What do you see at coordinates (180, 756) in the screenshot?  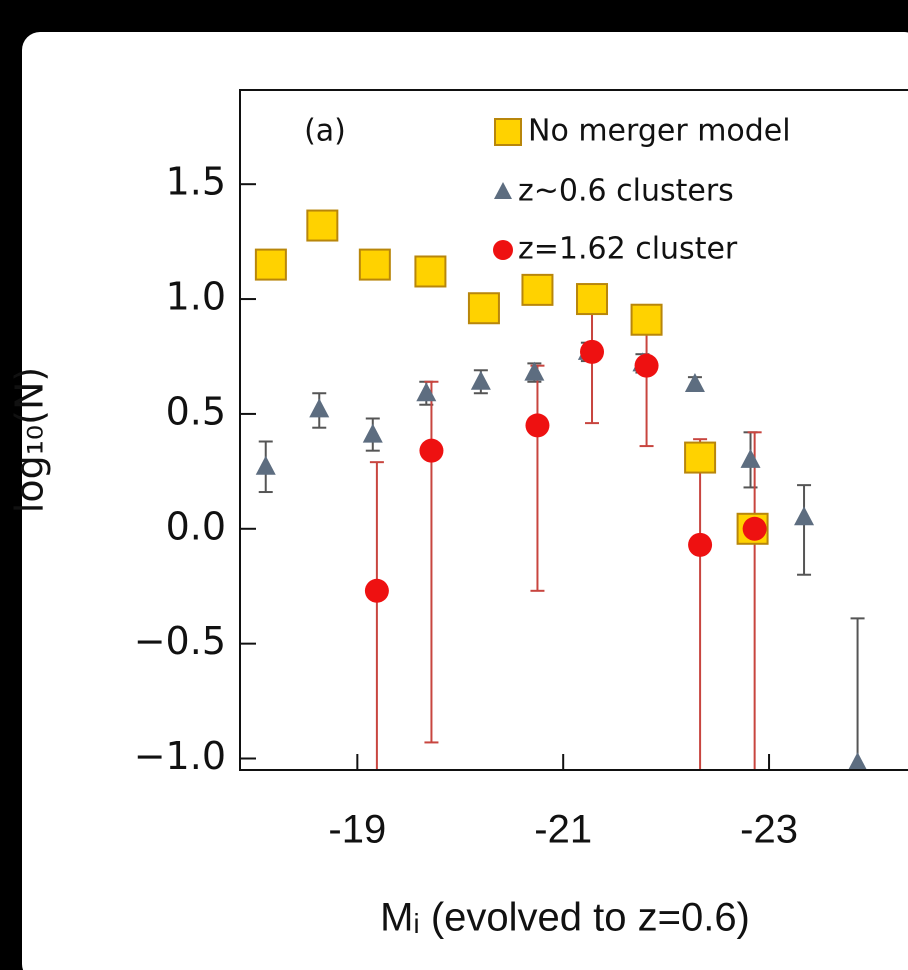 I see `y-tick-label: −1.0` at bounding box center [180, 756].